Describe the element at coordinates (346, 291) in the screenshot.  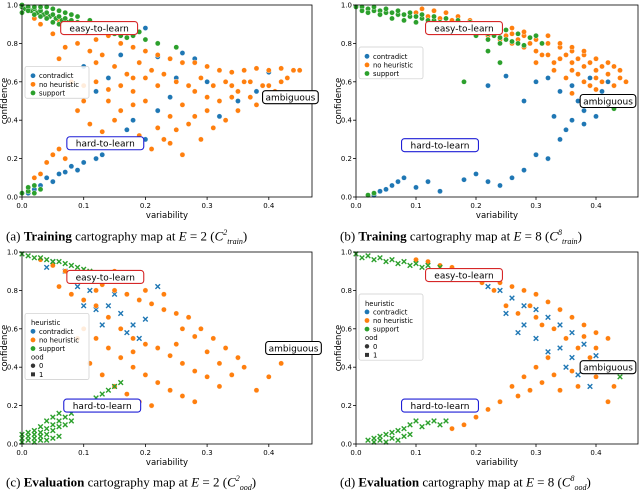
I see `y-tick-label-d-4: 0.8` at that location.